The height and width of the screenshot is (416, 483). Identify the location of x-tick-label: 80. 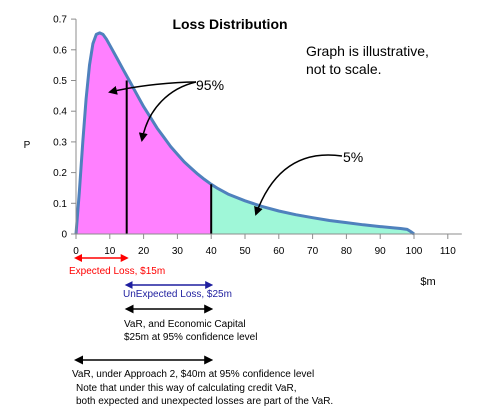
(347, 251).